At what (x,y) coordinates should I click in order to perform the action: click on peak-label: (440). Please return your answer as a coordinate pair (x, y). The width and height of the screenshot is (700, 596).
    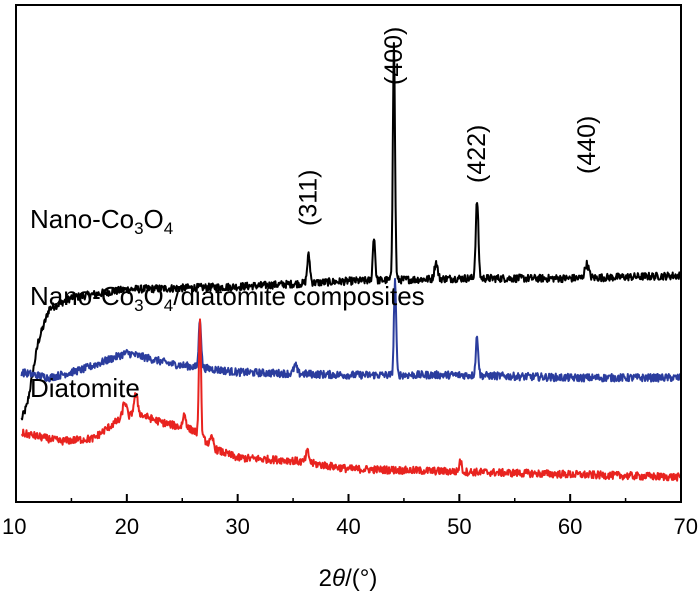
    Looking at the image, I should click on (587, 145).